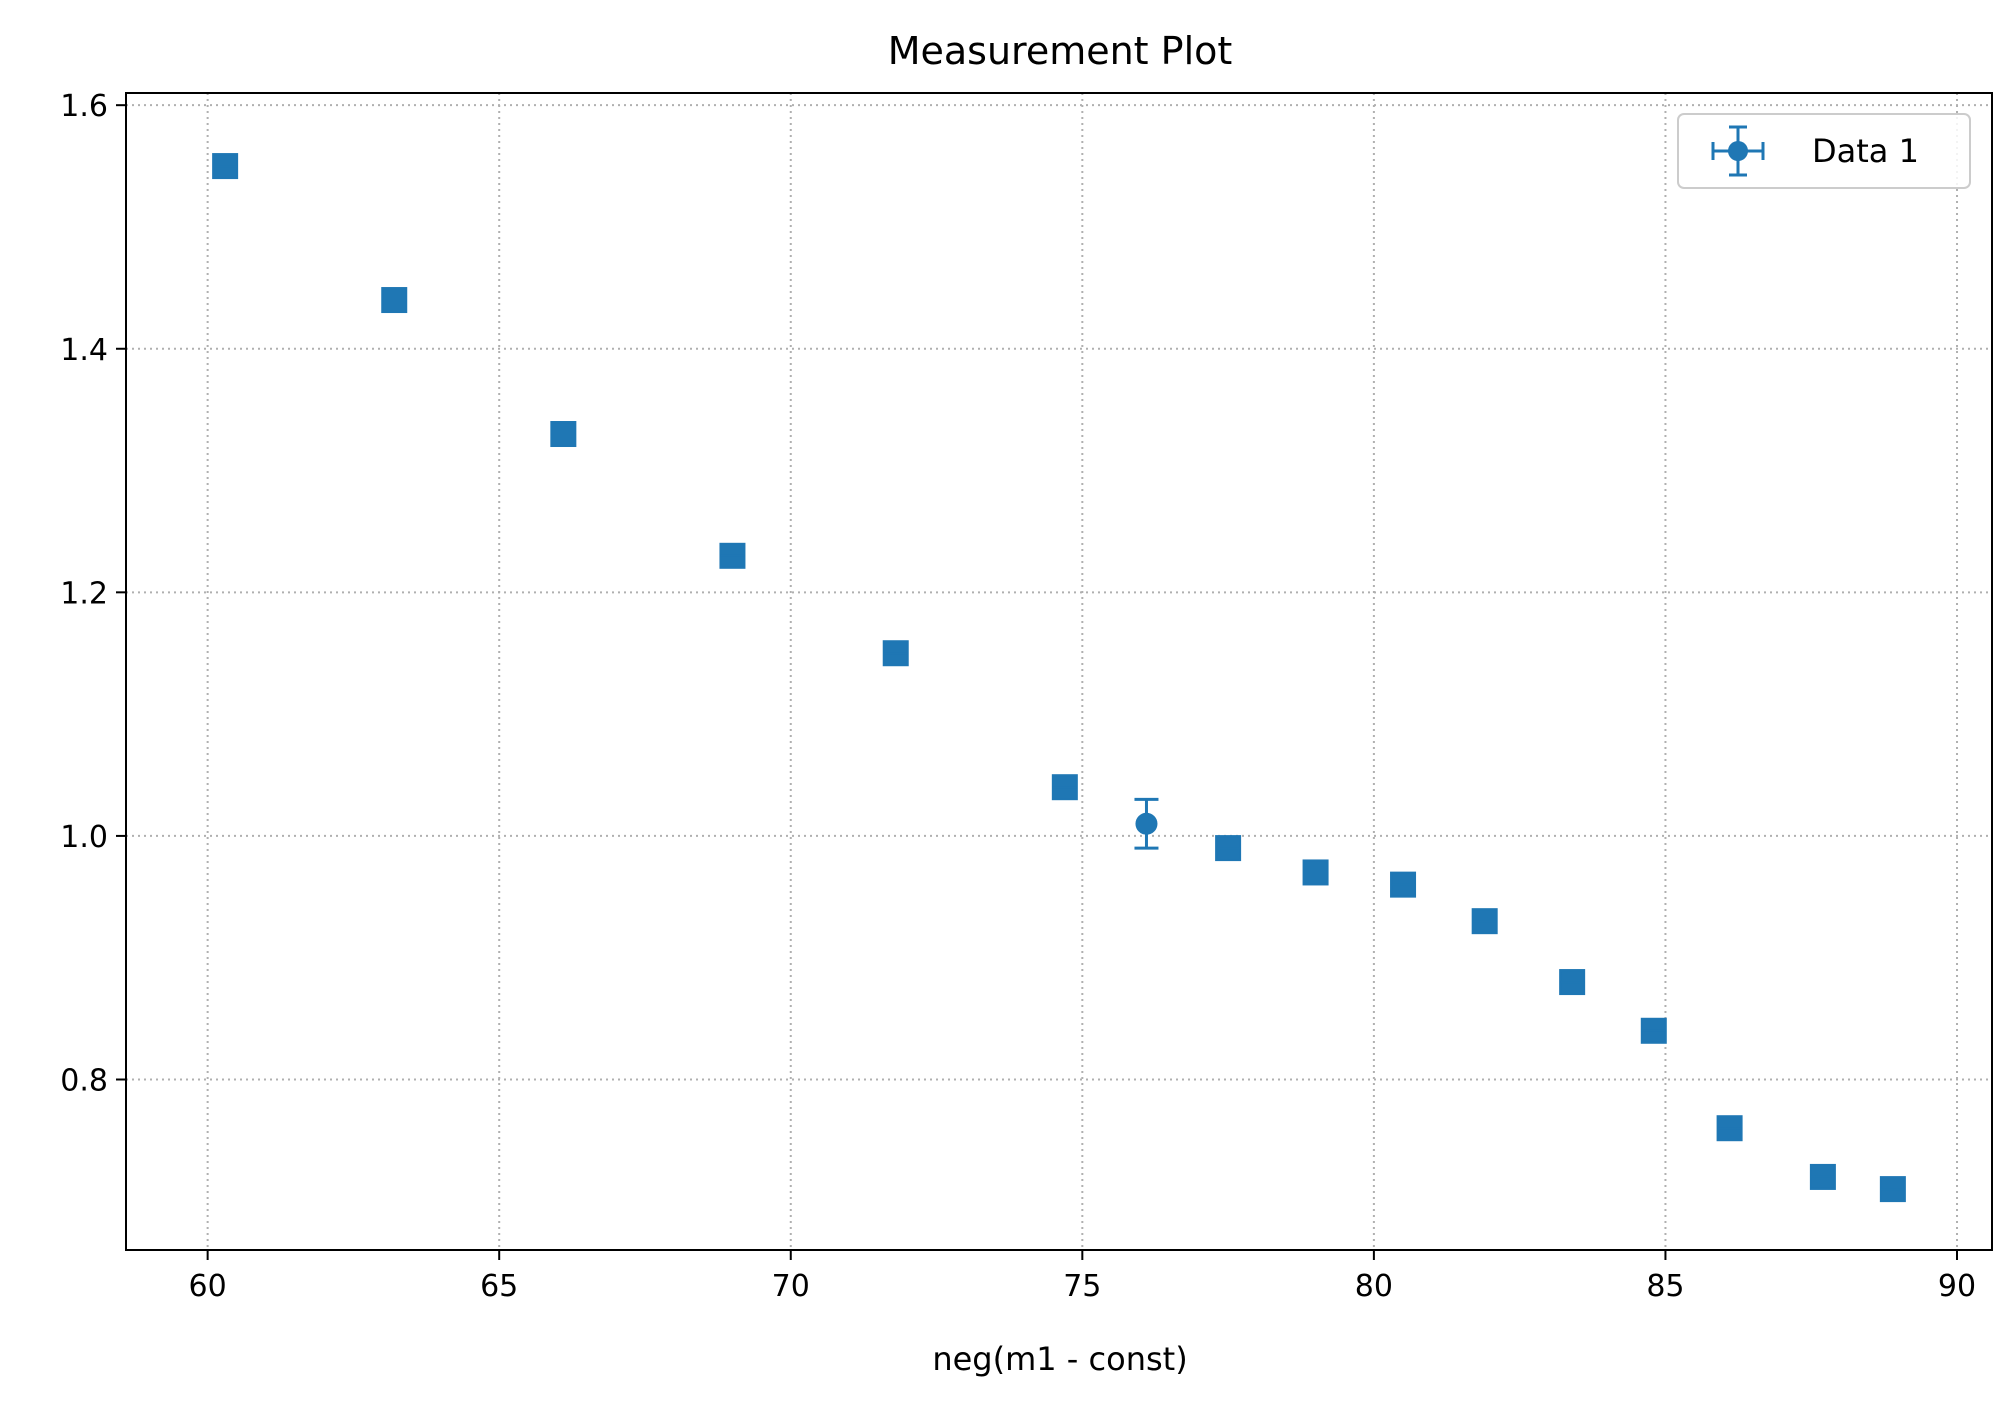  Describe the element at coordinates (84, 350) in the screenshot. I see `y-tick-label: 1.4` at that location.